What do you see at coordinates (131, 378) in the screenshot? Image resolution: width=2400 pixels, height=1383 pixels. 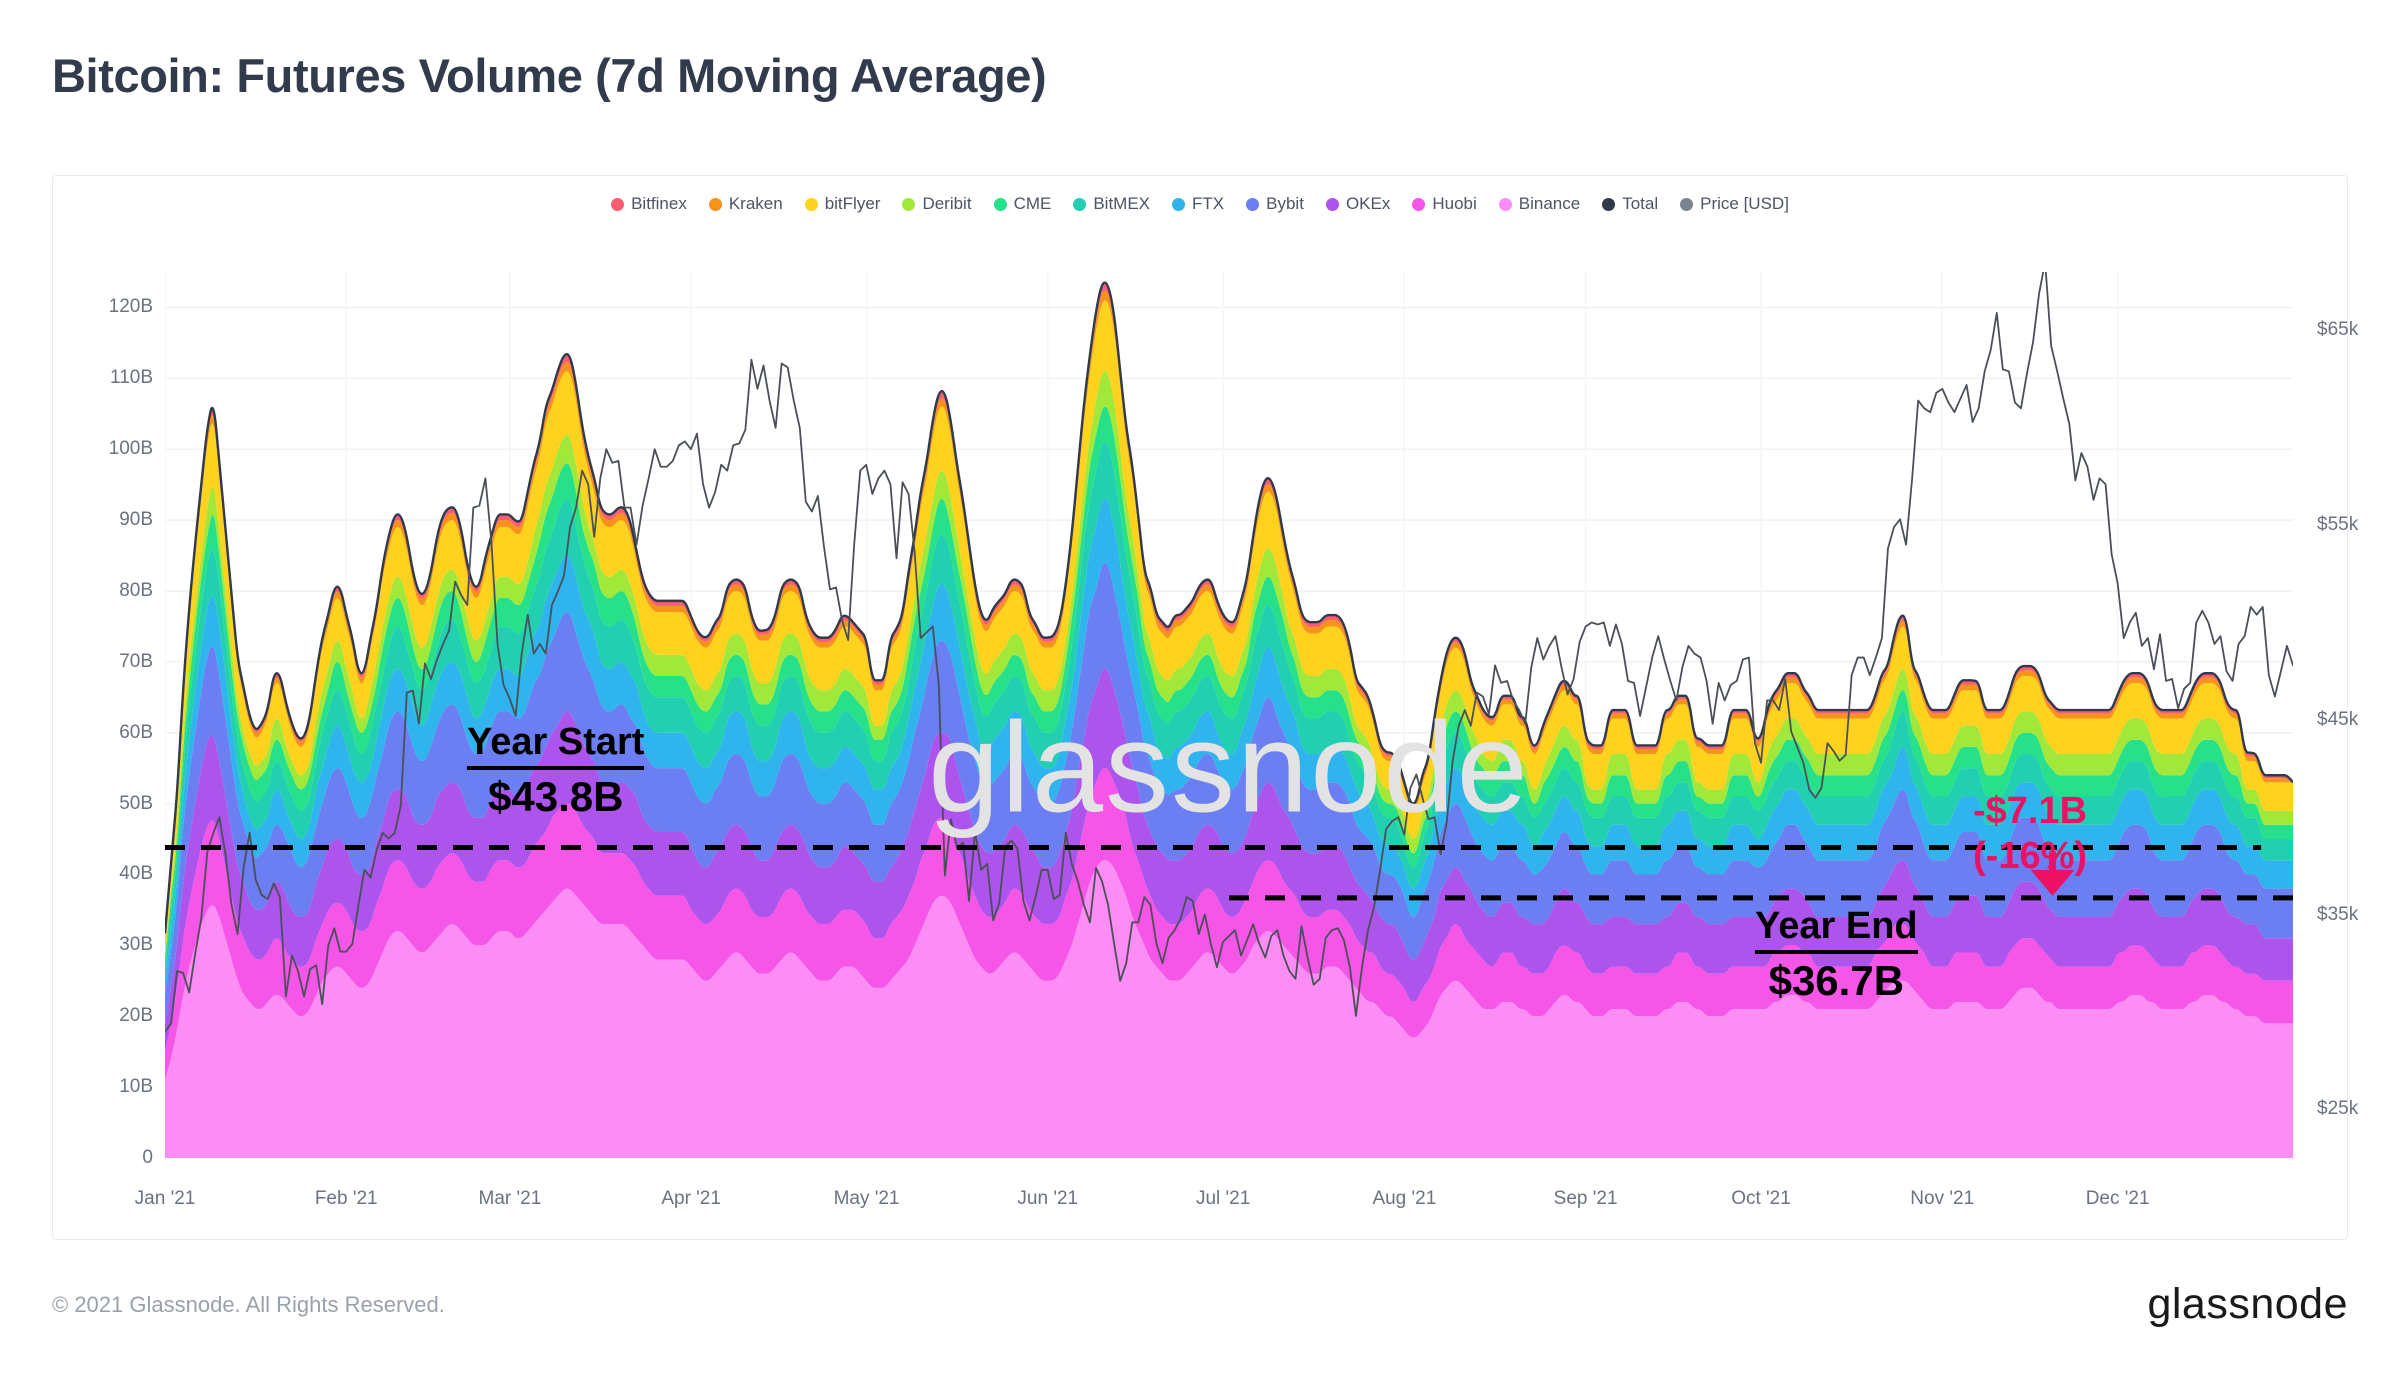 I see `y-axis-tick-label: 110B` at bounding box center [131, 378].